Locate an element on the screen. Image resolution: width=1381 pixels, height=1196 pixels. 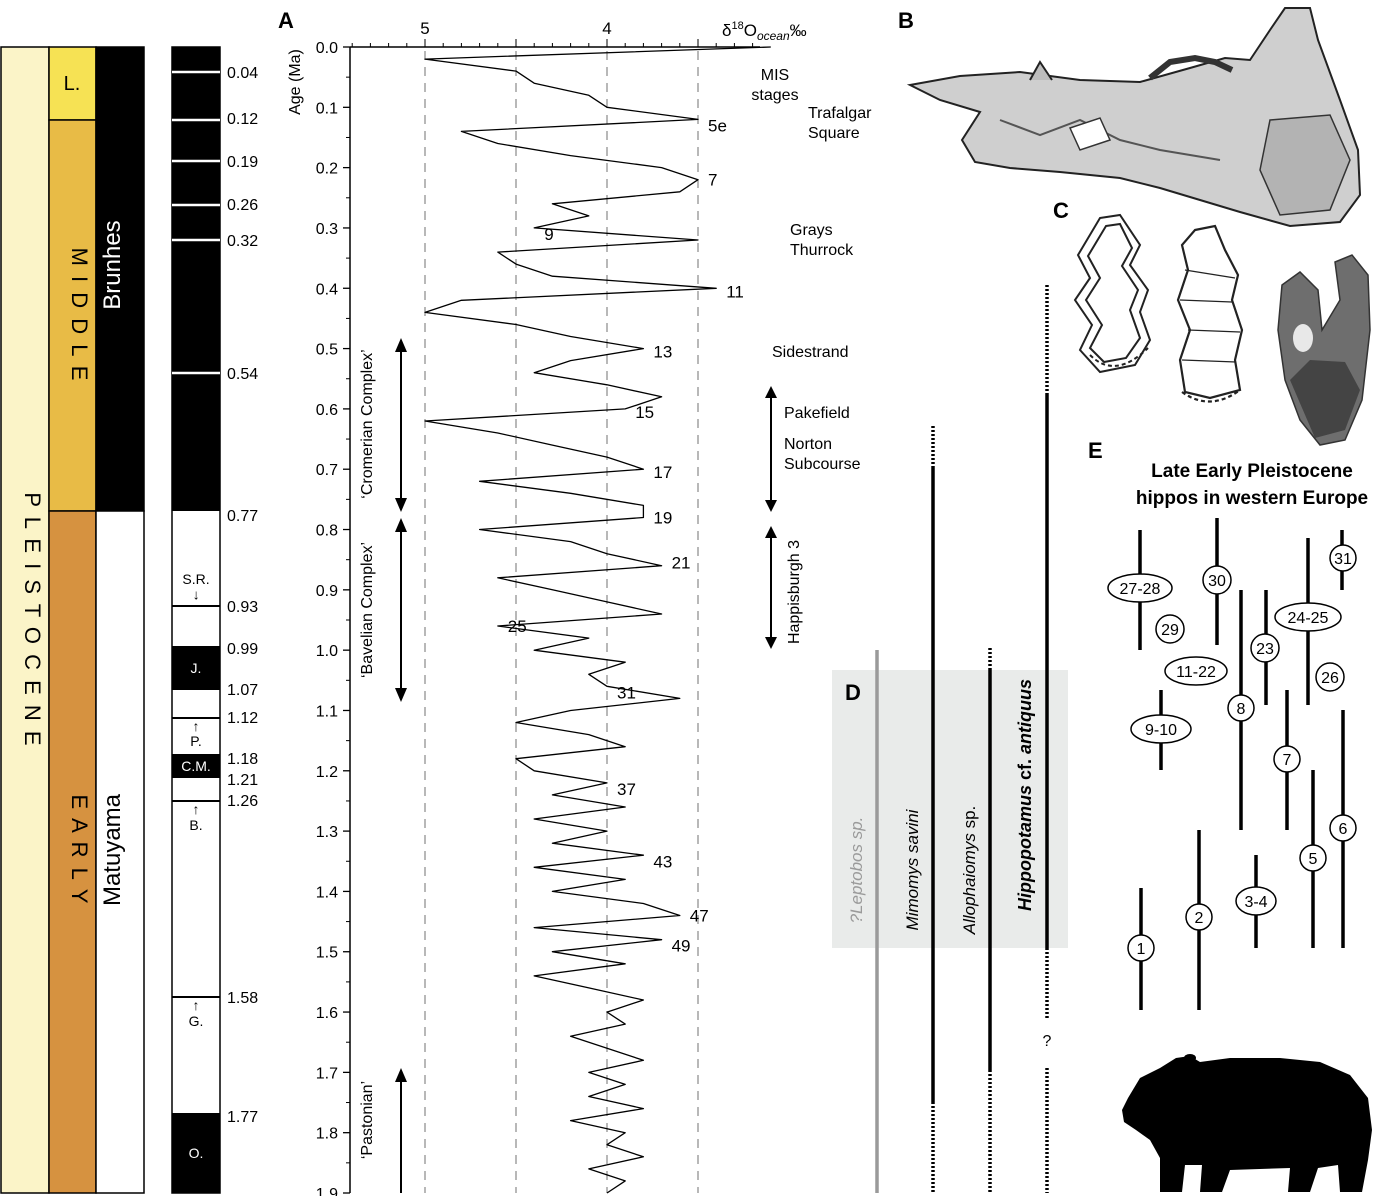
site-grays: Thurrock is located at coordinates (822, 250).